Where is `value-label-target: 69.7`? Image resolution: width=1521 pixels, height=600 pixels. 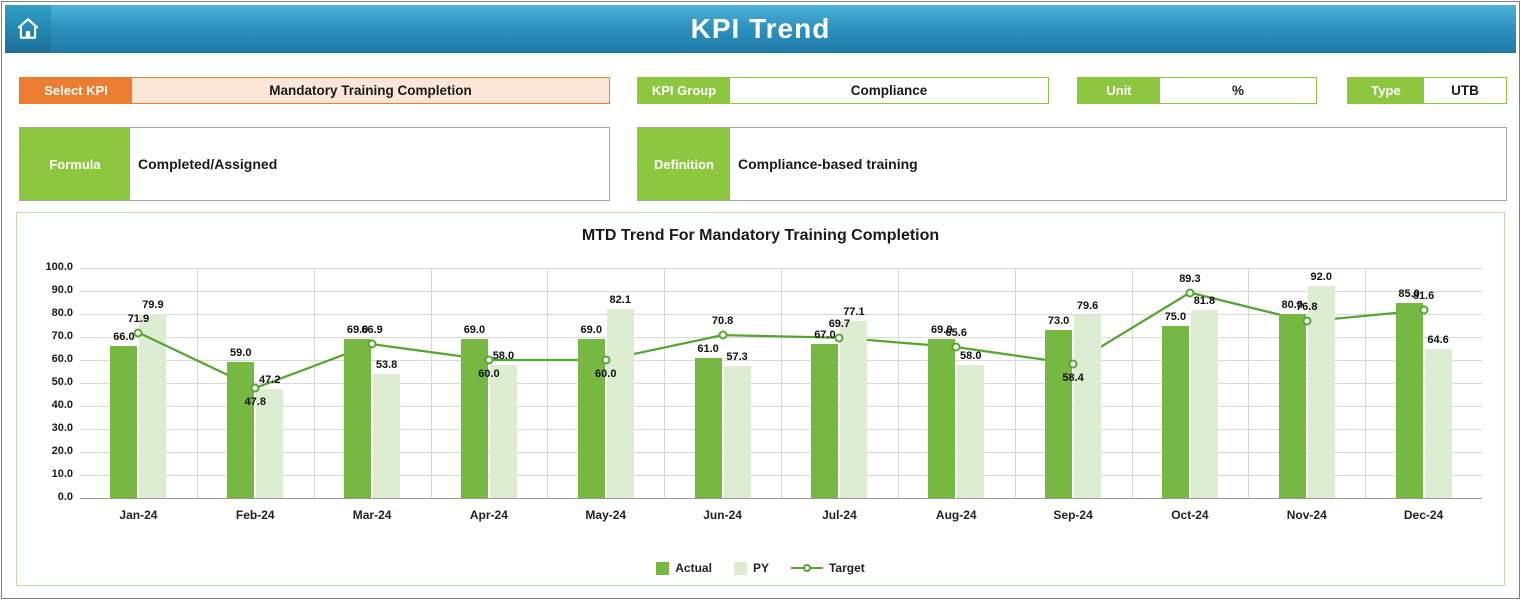 value-label-target: 69.7 is located at coordinates (839, 323).